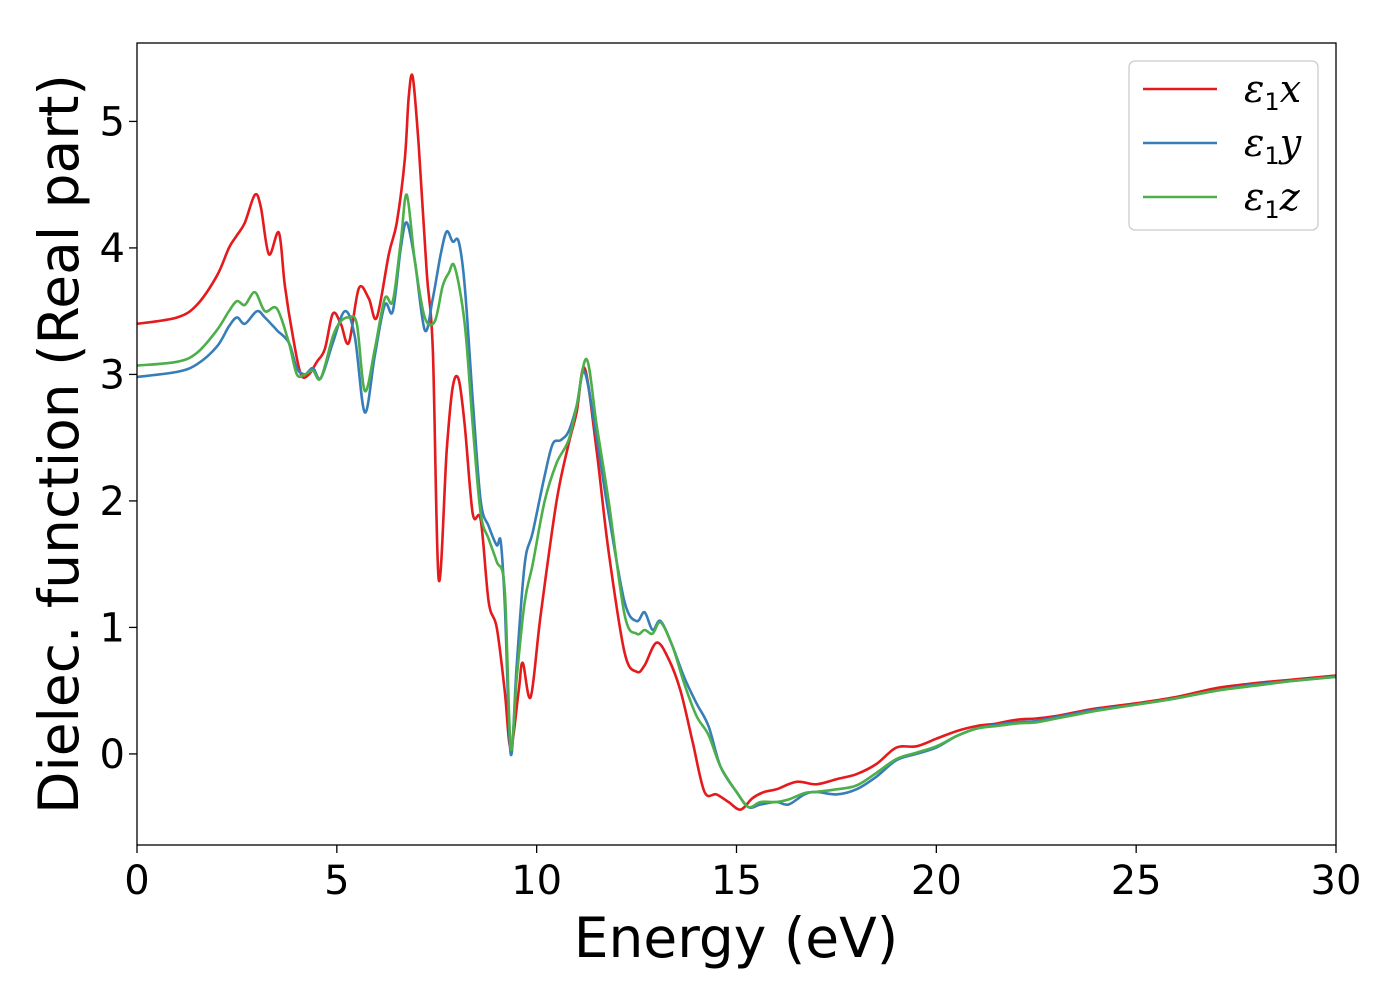 Image resolution: width=1400 pixels, height=1000 pixels. I want to click on x-tick-label: 30, so click(1336, 881).